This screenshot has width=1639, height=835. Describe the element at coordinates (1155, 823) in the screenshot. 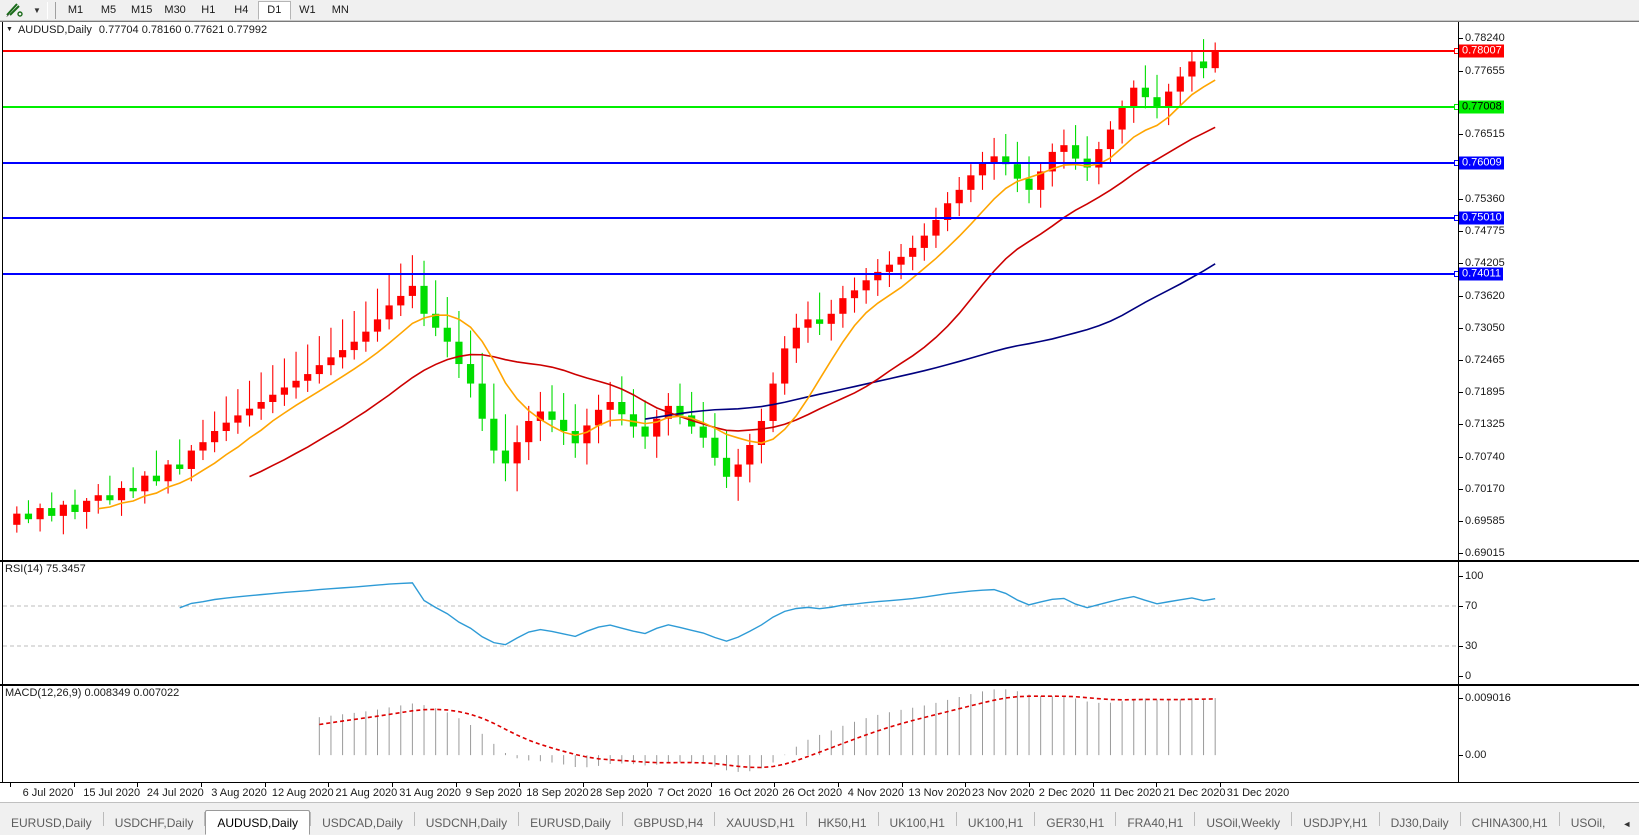

I see `chart-tab-fra40-h1: FRA40,H1` at that location.